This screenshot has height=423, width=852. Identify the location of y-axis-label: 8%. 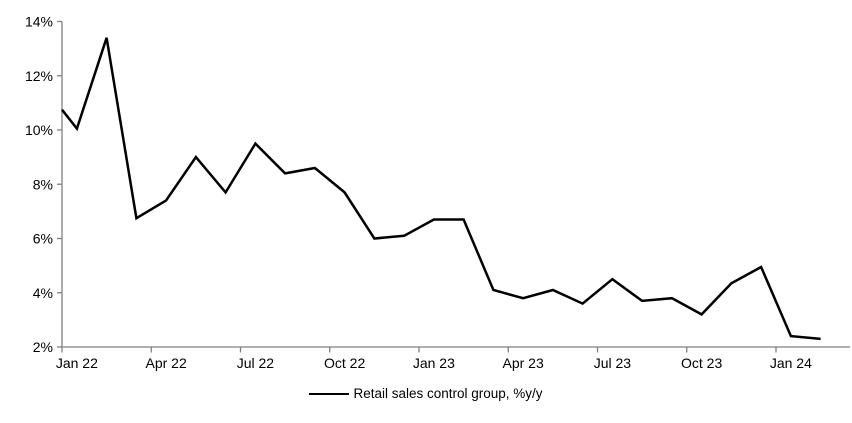
(43, 184).